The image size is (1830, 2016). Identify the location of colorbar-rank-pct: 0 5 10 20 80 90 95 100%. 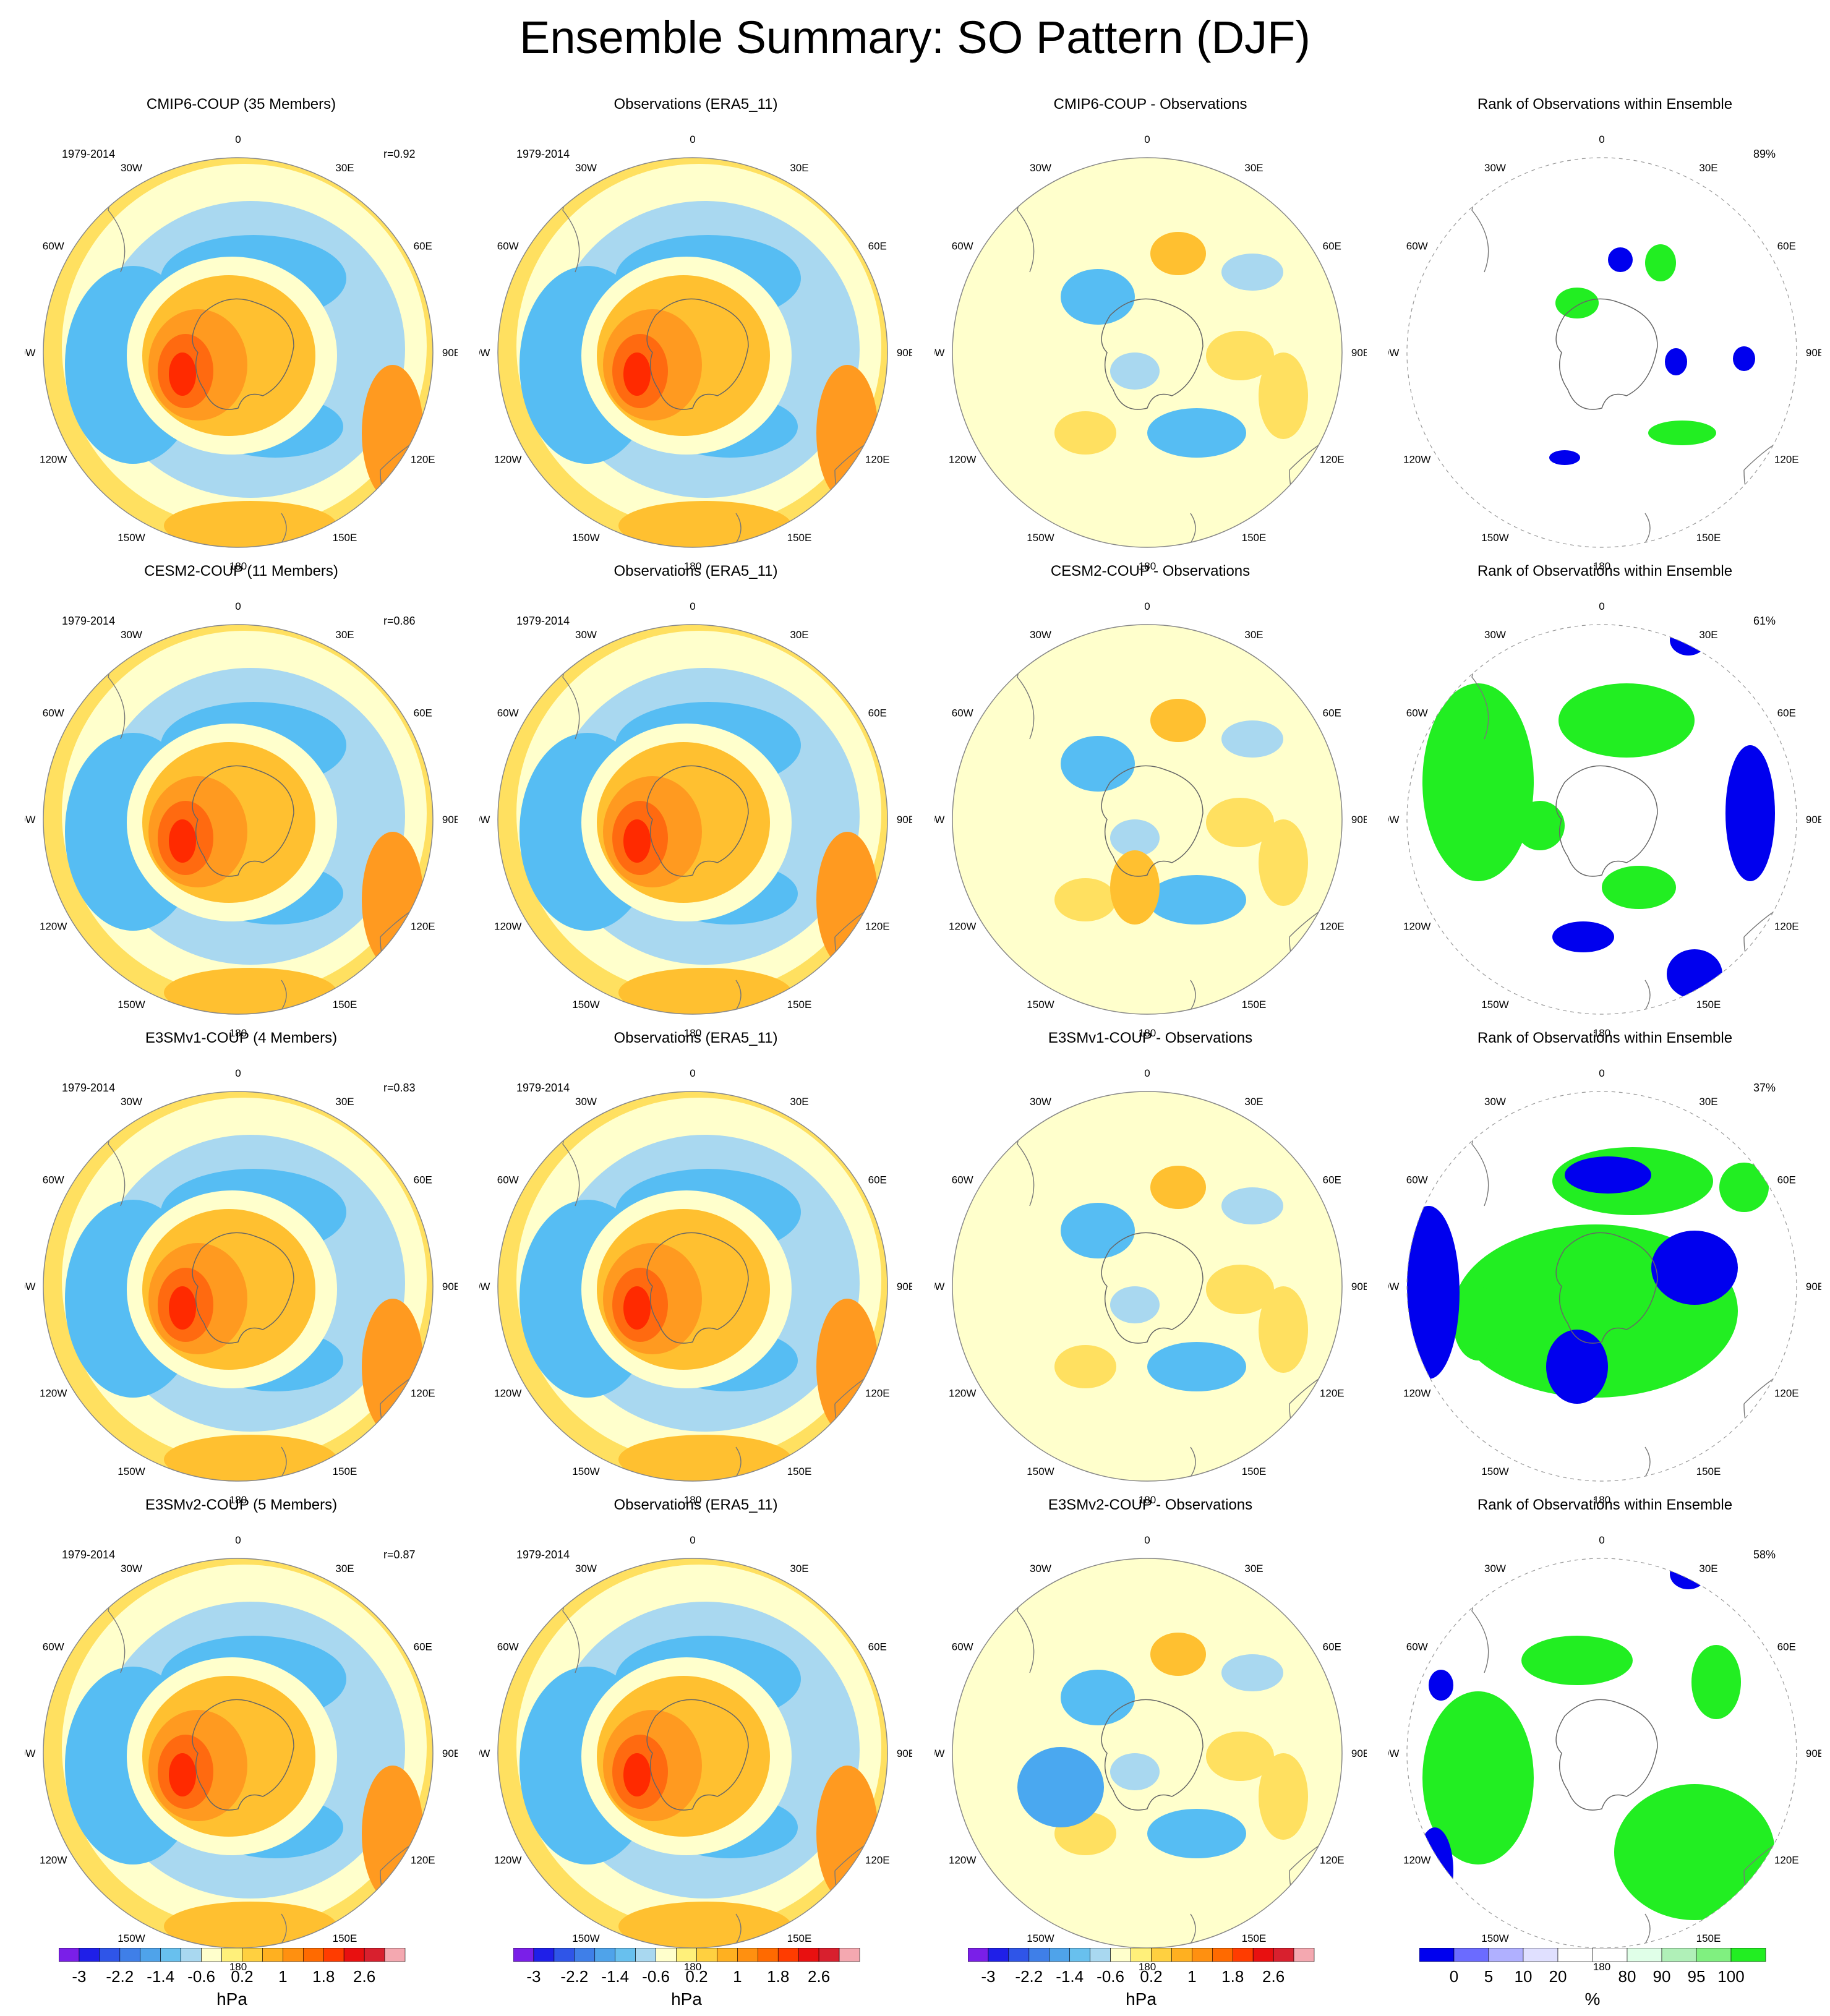
(1592, 1978).